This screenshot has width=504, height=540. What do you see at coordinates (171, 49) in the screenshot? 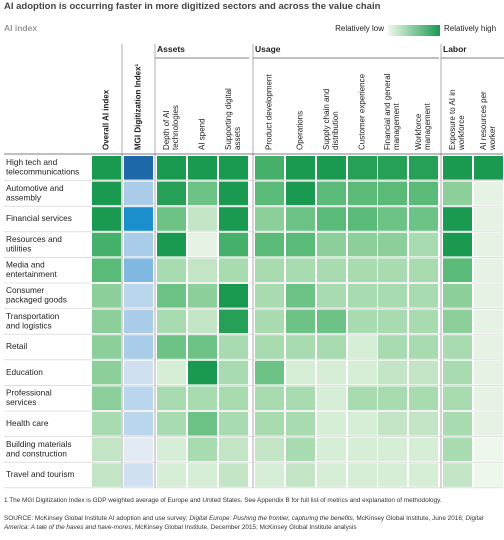
I see `group-label: Assets` at bounding box center [171, 49].